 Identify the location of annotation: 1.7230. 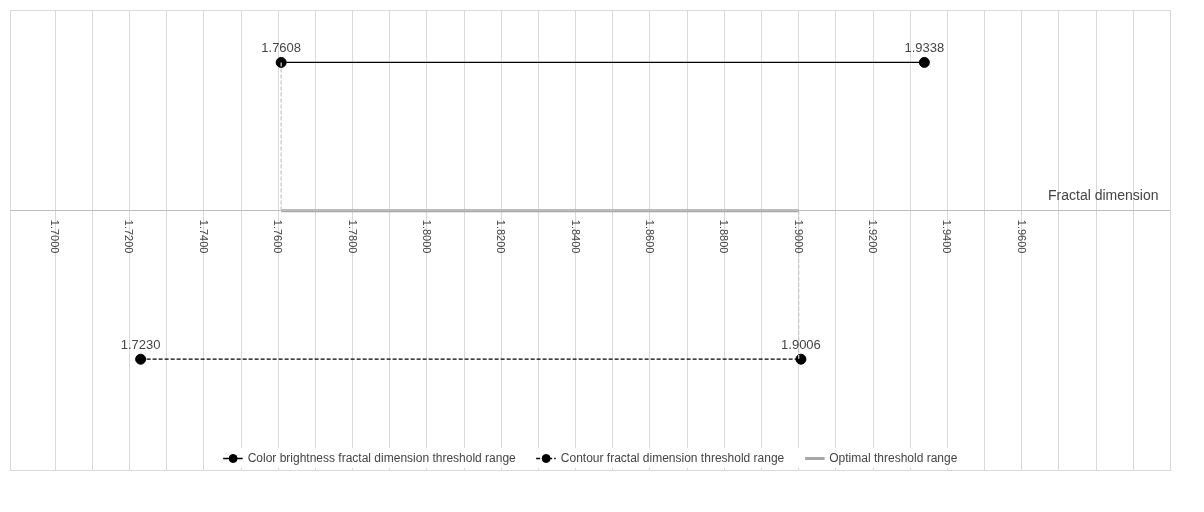
(140, 345).